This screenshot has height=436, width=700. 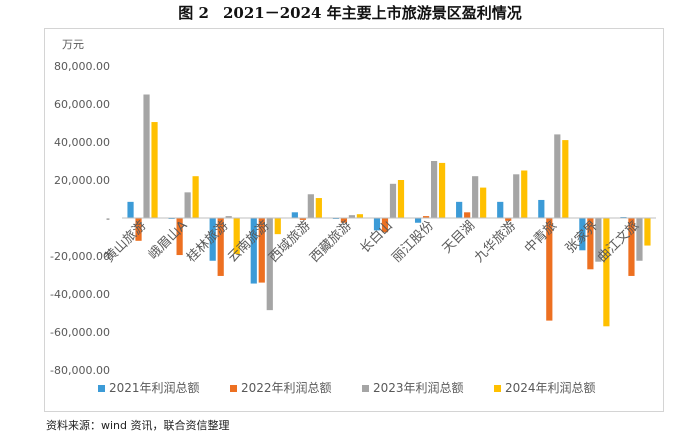 What do you see at coordinates (459, 237) in the screenshot?
I see `category-label: 天目湖` at bounding box center [459, 237].